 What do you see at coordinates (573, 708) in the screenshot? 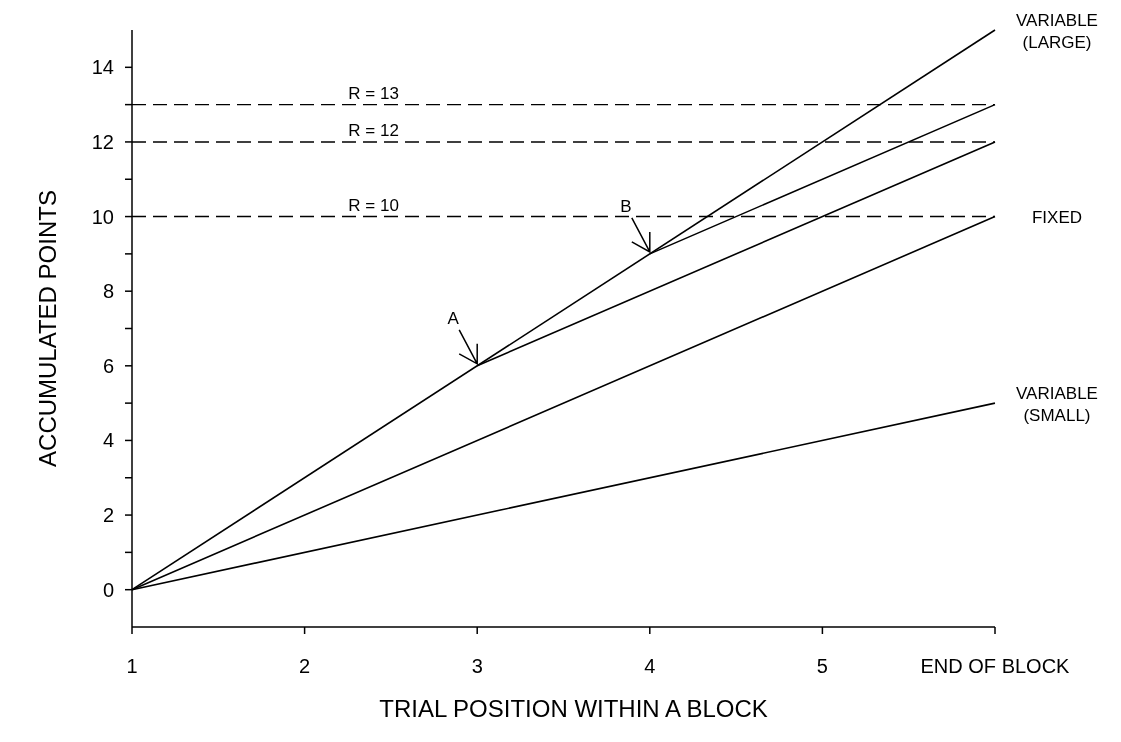
I see `x-axis-title: TRIAL POSITION WITHIN A BLOCK` at bounding box center [573, 708].